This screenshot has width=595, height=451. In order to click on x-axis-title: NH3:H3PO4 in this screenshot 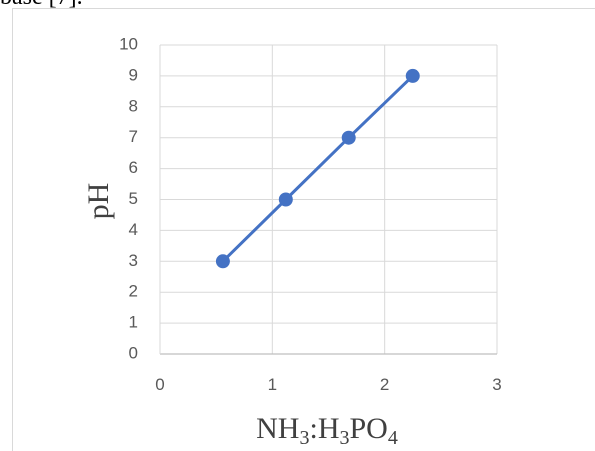, I will do `click(327, 430)`.